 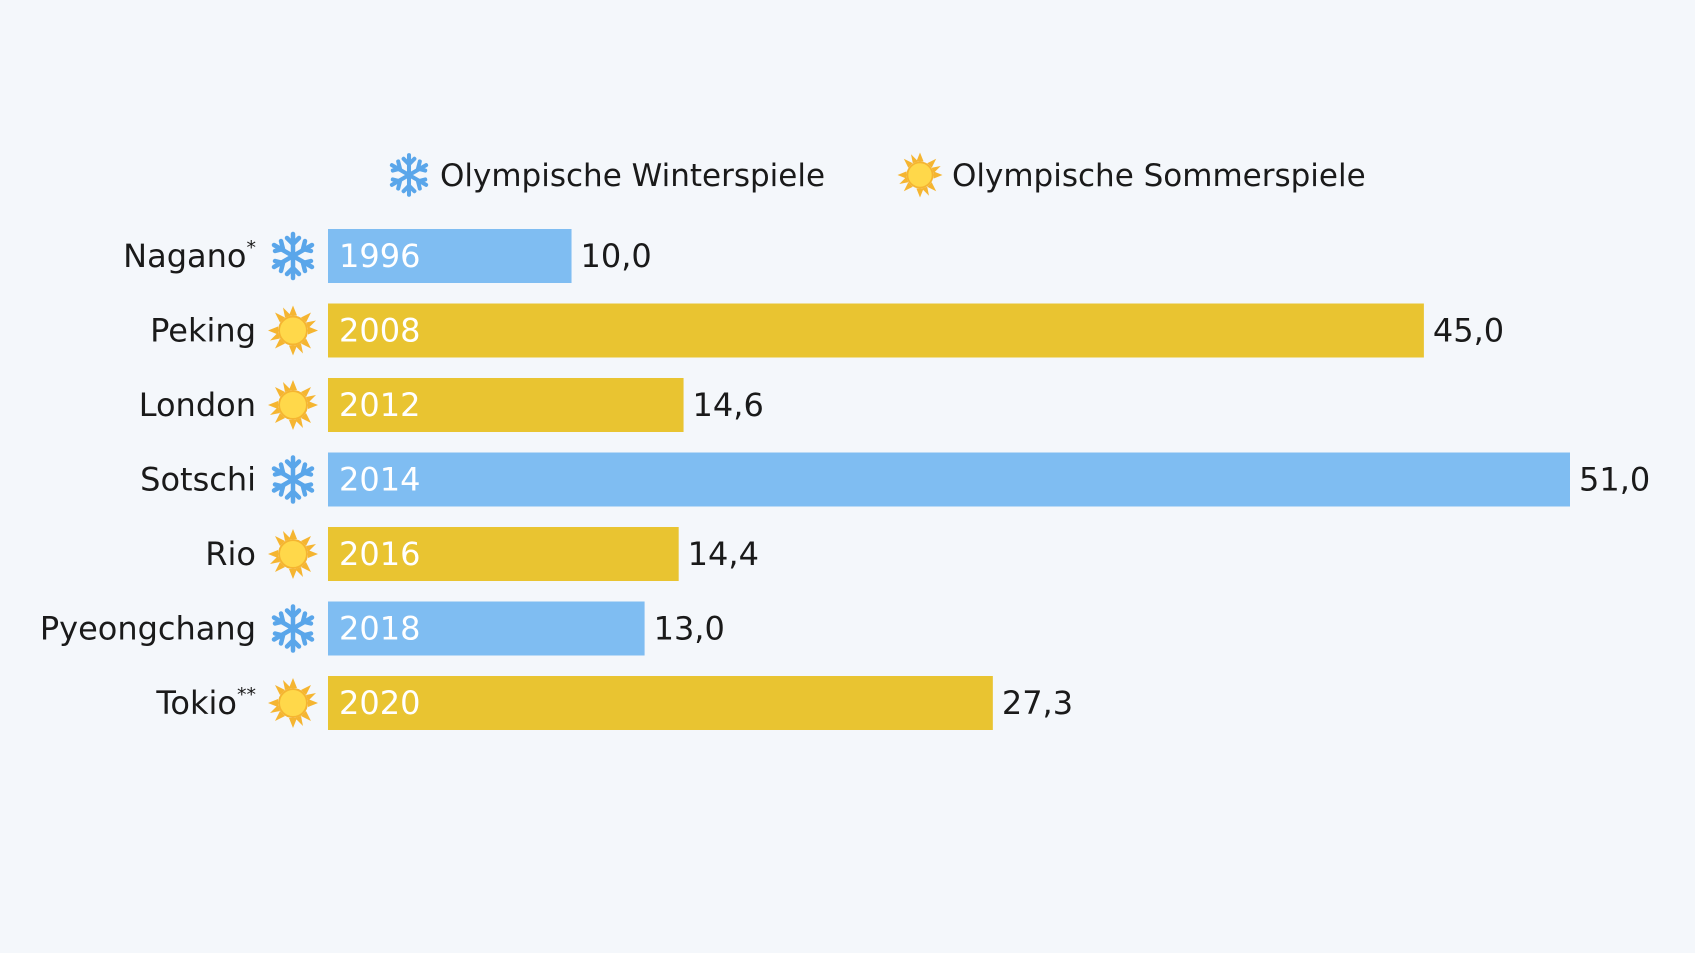 I want to click on year-label: 2016, so click(x=379, y=554).